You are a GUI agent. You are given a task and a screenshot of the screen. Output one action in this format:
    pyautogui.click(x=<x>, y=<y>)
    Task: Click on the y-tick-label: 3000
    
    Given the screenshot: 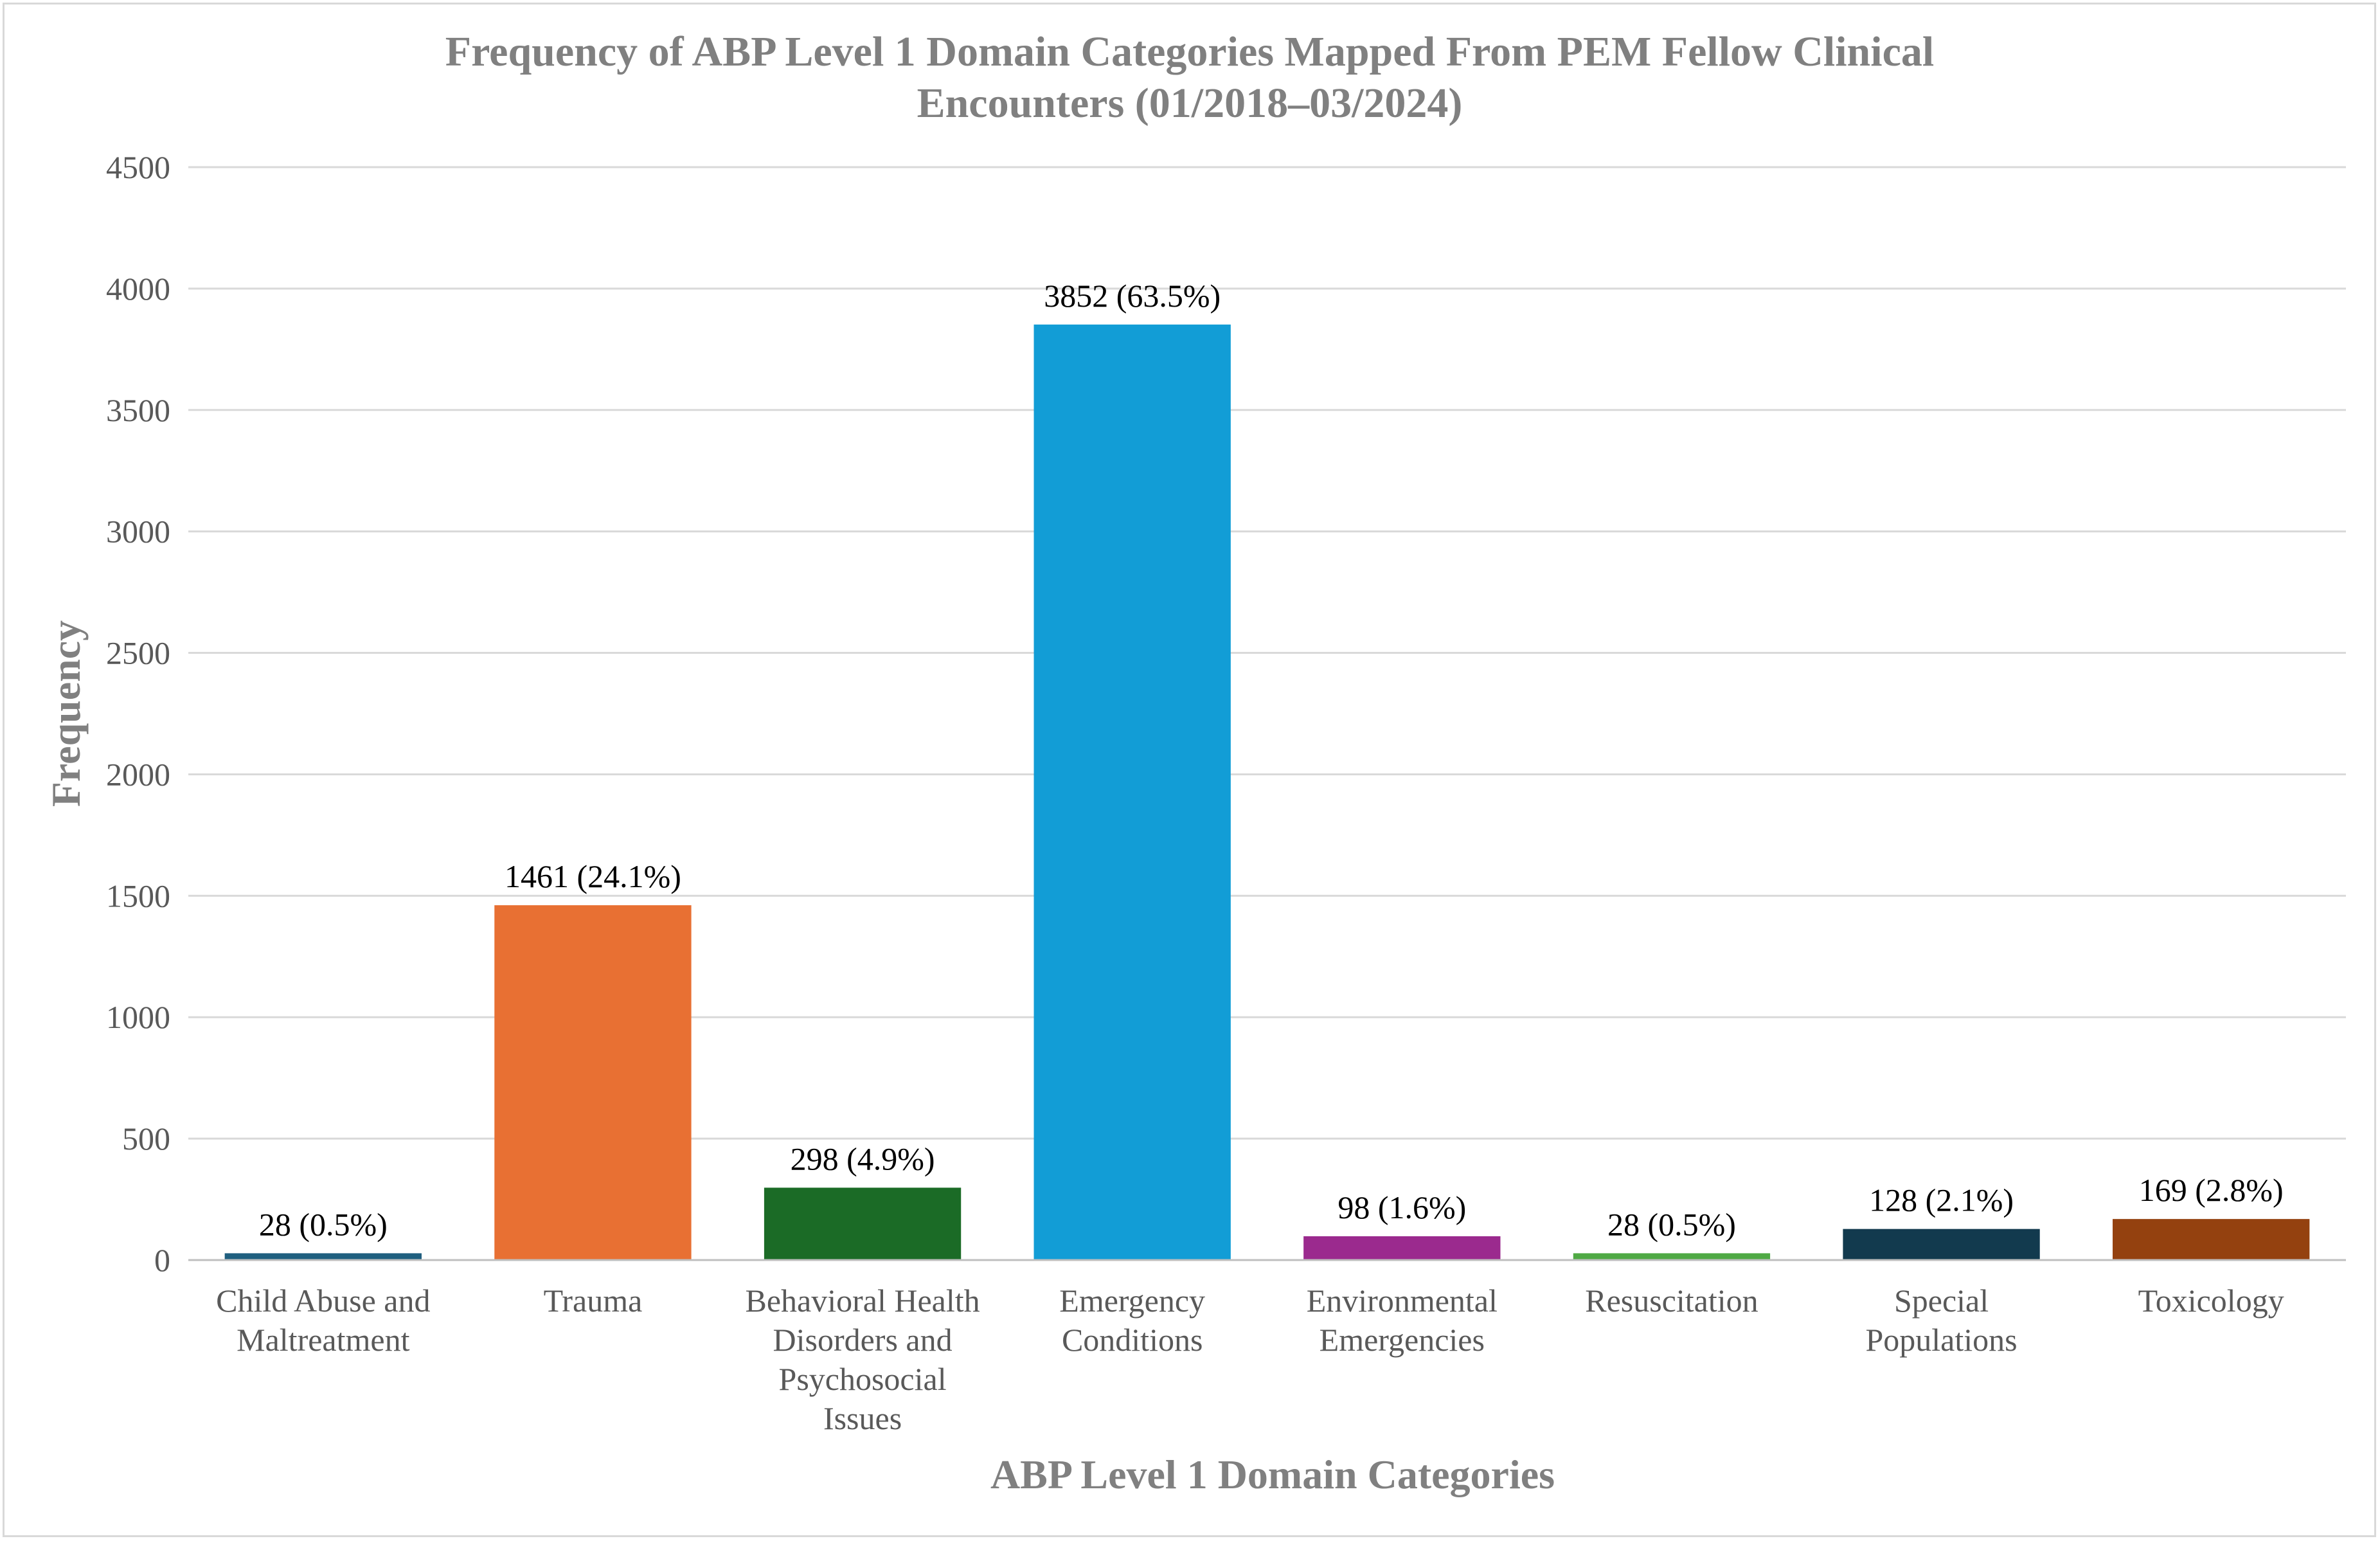 What is the action you would take?
    pyautogui.click(x=138, y=532)
    